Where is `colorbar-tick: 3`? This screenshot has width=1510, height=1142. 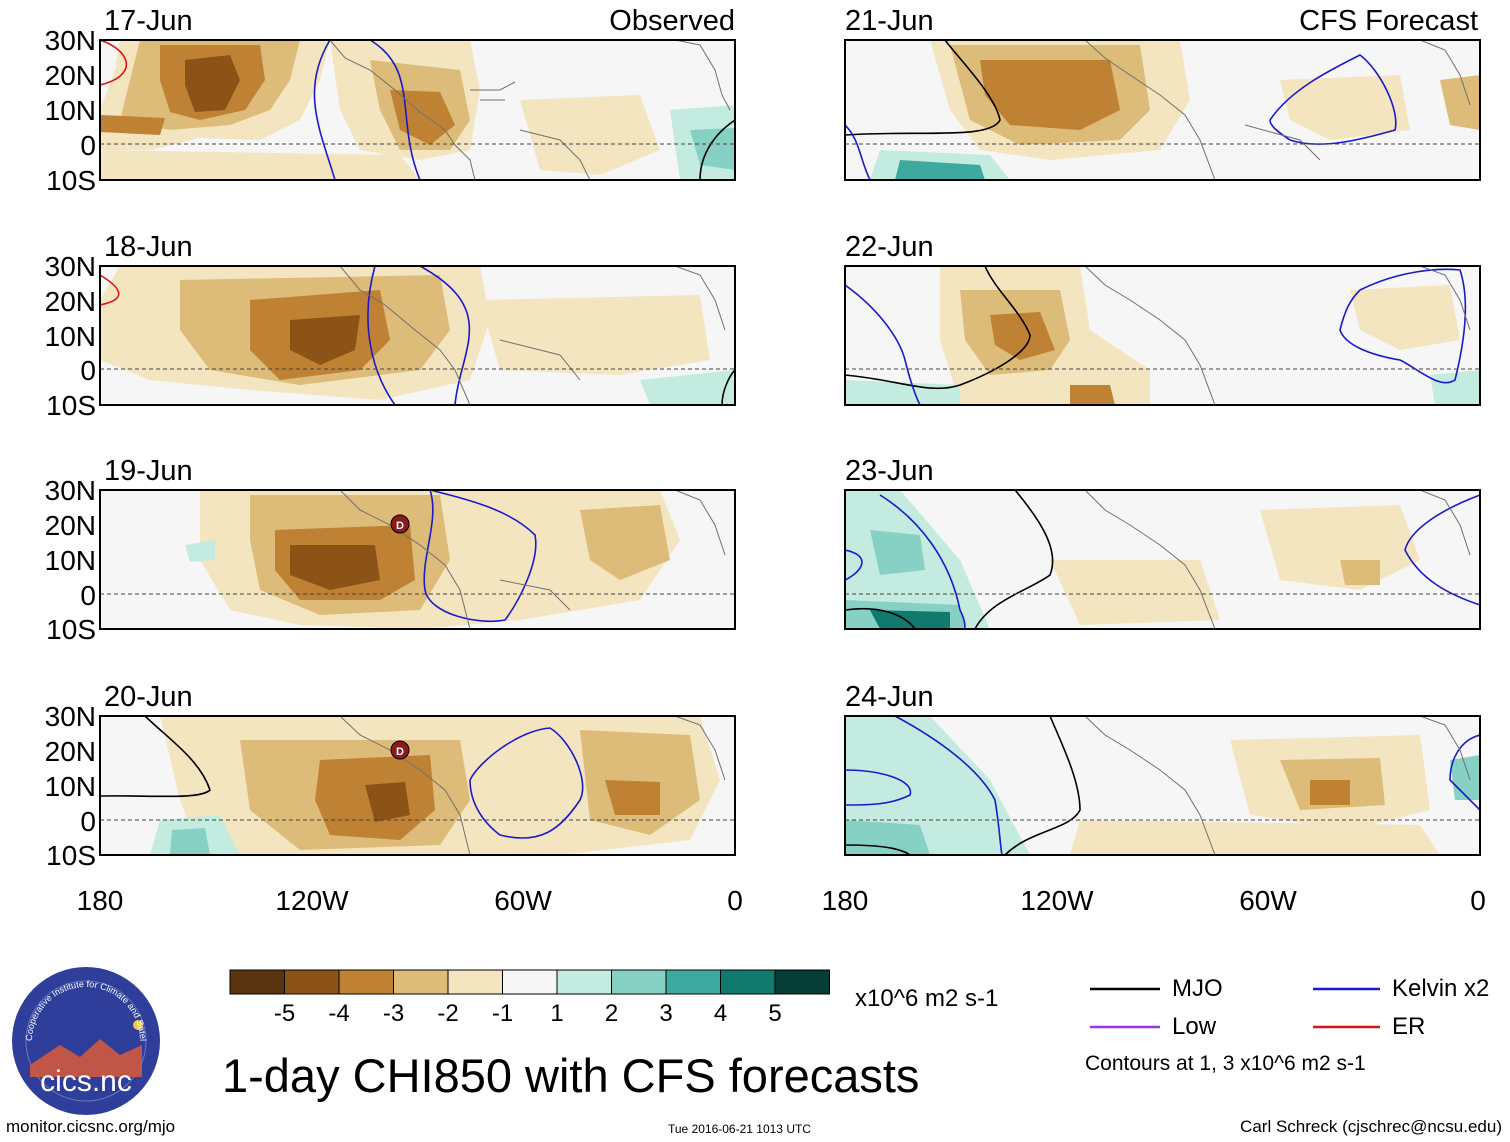 colorbar-tick: 3 is located at coordinates (665, 1013).